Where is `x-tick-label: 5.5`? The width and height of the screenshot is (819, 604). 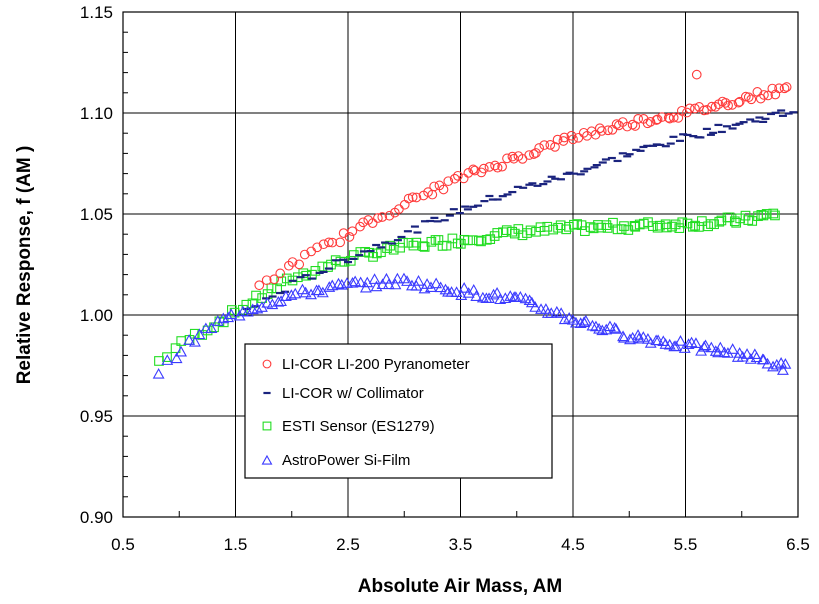 x-tick-label: 5.5 is located at coordinates (686, 544).